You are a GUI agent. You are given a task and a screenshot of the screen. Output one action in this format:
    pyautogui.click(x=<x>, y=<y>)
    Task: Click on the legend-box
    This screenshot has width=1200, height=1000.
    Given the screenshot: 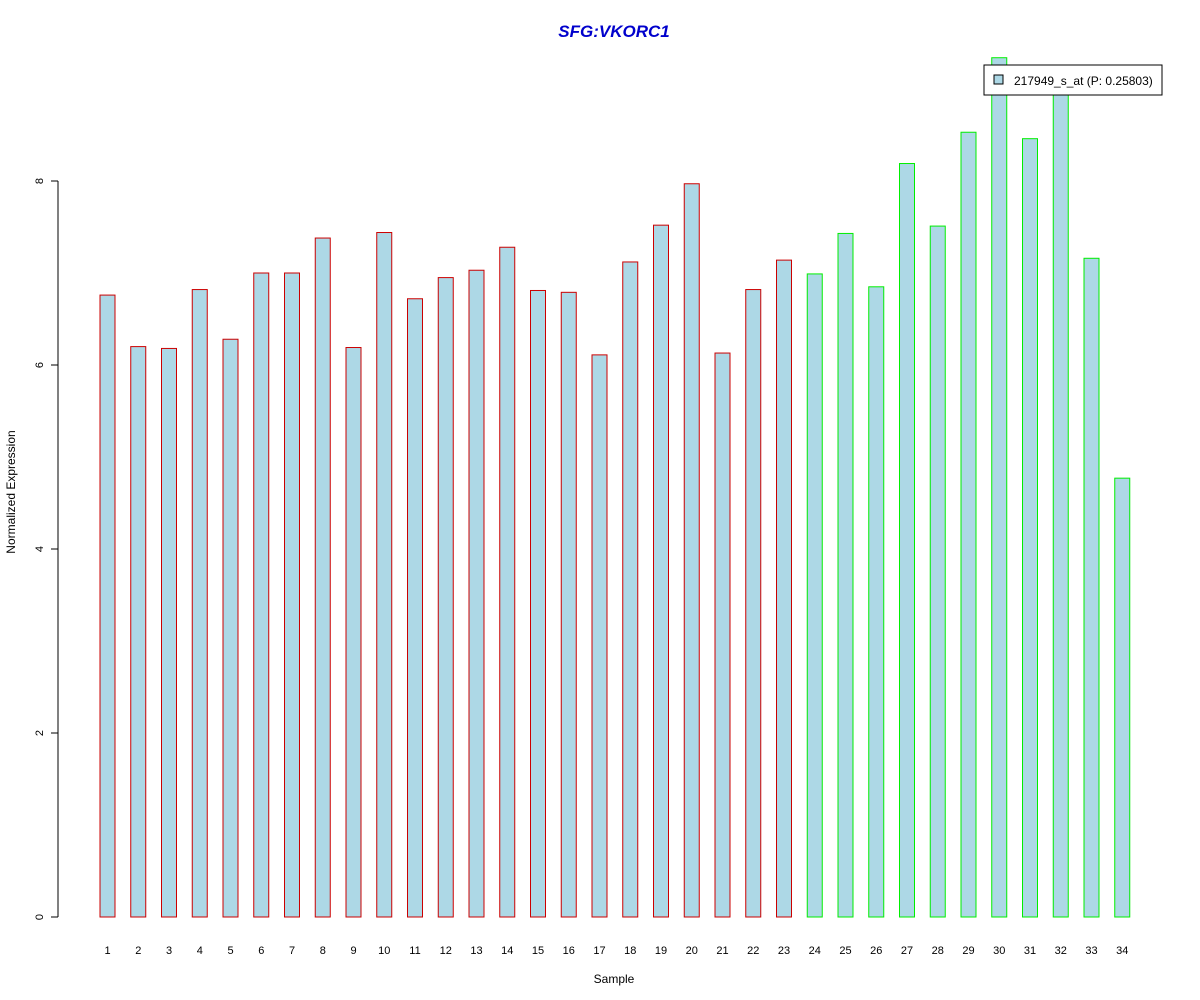 What is the action you would take?
    pyautogui.click(x=1073, y=80)
    